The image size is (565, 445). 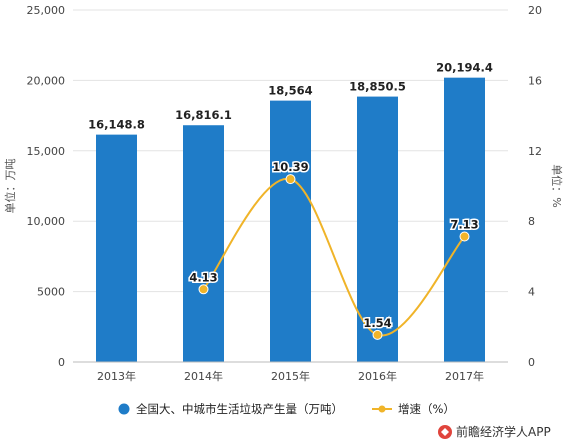 I want to click on right-y-tick-label: 20, so click(x=535, y=10).